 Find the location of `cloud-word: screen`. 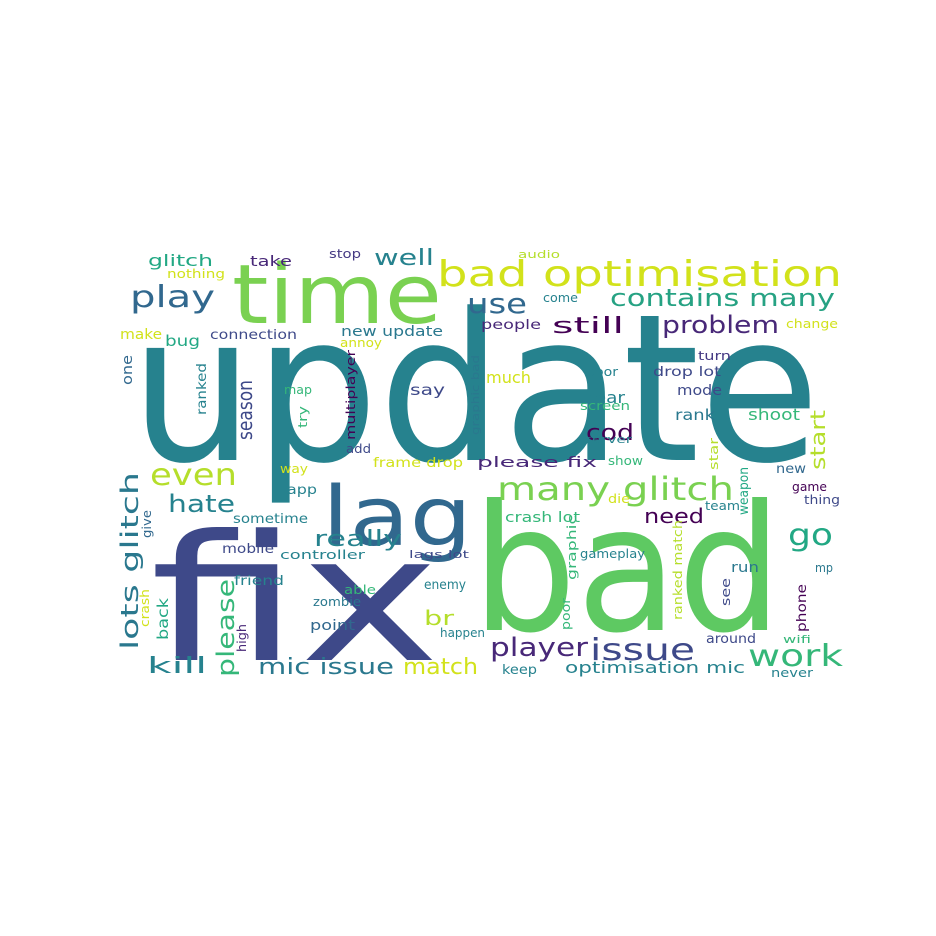

cloud-word: screen is located at coordinates (605, 406).